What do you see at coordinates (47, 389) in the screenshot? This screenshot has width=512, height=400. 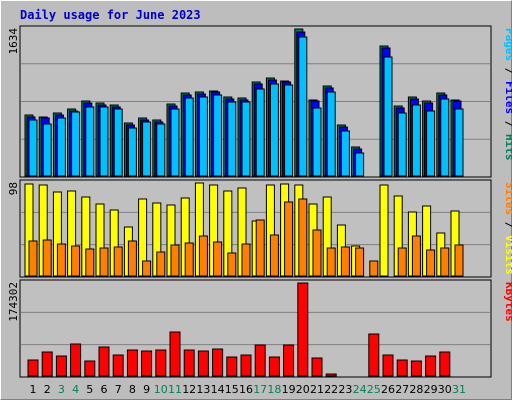 I see `x-tick-label: 2` at bounding box center [47, 389].